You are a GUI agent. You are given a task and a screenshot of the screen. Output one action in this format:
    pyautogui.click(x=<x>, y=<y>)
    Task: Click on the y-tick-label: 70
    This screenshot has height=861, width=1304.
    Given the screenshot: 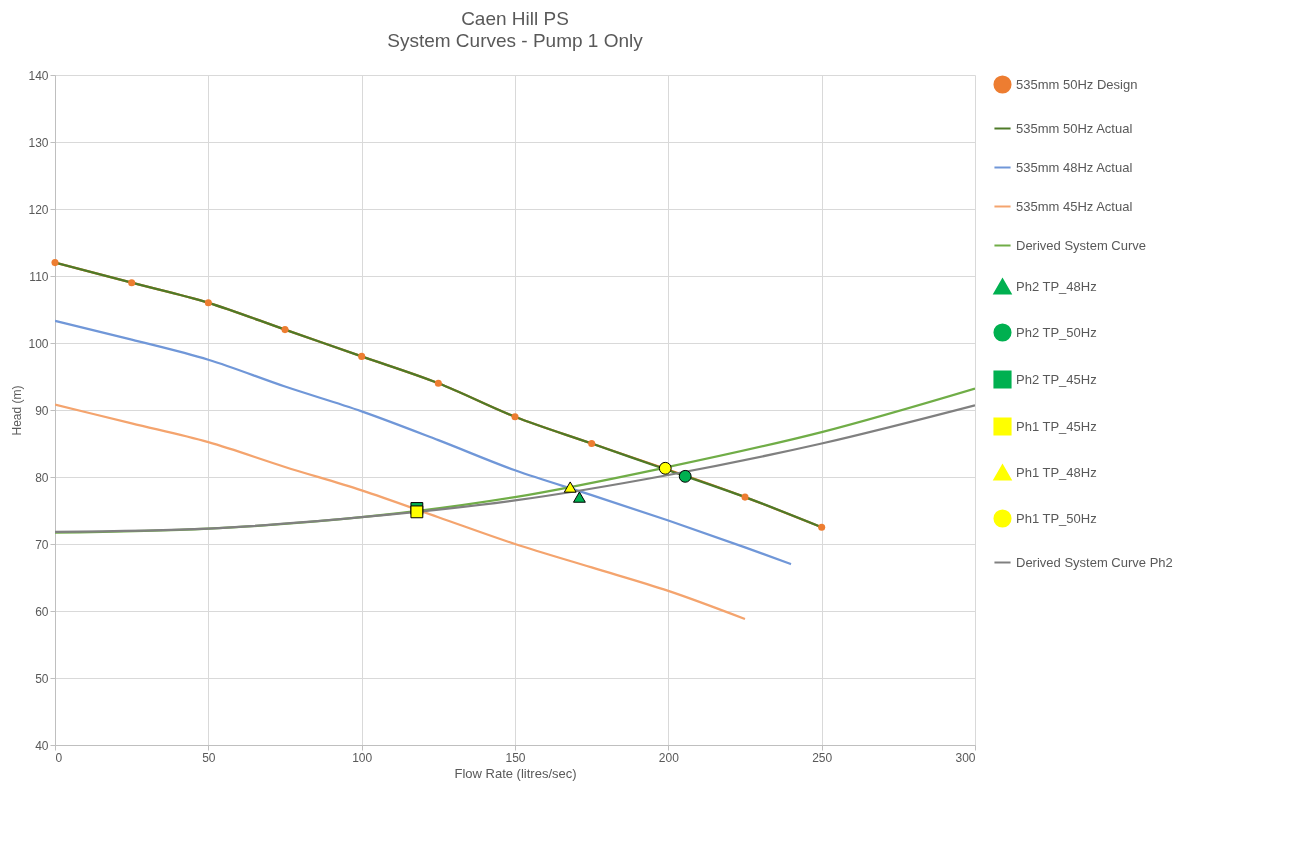 What is the action you would take?
    pyautogui.click(x=42, y=544)
    